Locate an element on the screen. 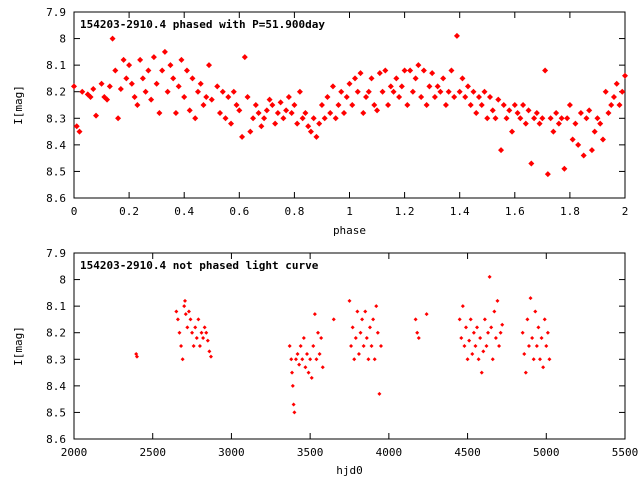 This screenshot has width=640, height=485. x-tick-label: 2000 is located at coordinates (74, 452).